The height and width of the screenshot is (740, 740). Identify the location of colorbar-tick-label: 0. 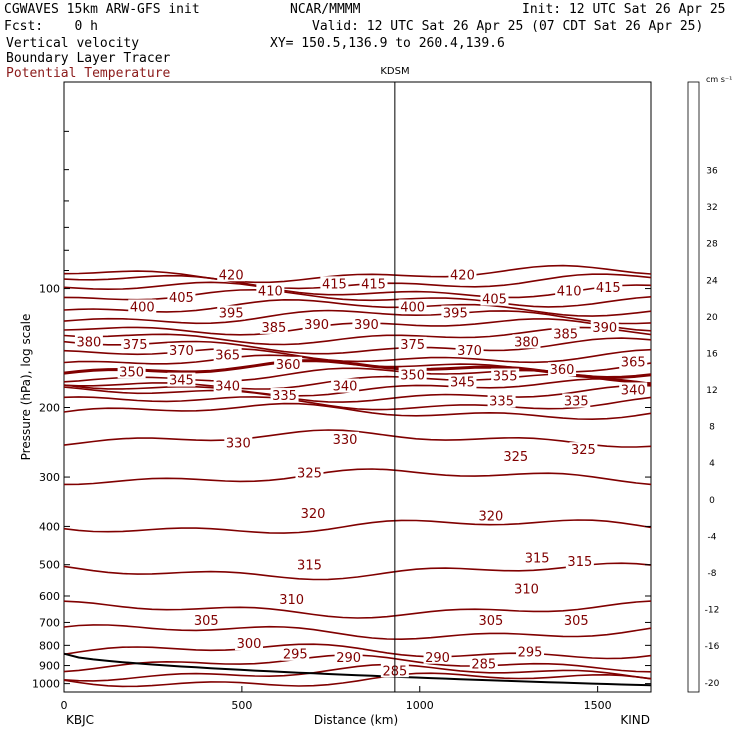
(712, 501).